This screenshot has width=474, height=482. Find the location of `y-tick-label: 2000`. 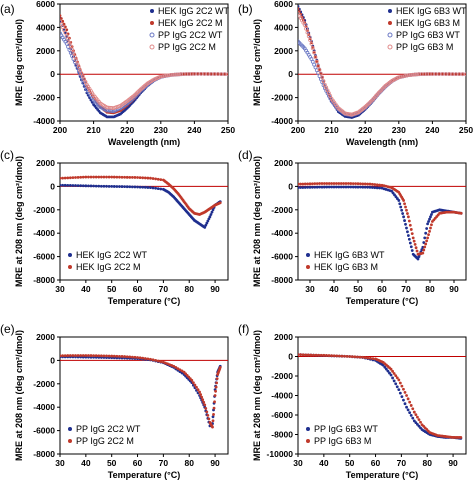

y-tick-label: 2000 is located at coordinates (283, 337).